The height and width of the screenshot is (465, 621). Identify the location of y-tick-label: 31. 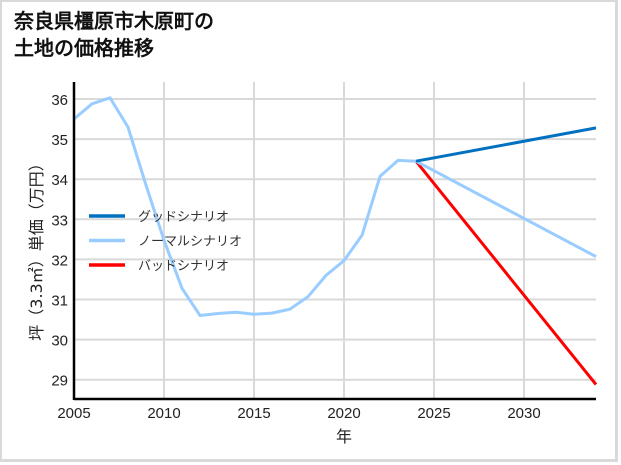
(59, 301).